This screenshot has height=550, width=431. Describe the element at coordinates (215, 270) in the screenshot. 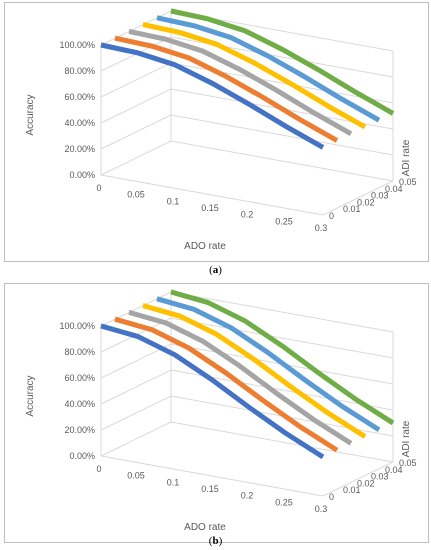

I see `caption-a: (a)` at that location.